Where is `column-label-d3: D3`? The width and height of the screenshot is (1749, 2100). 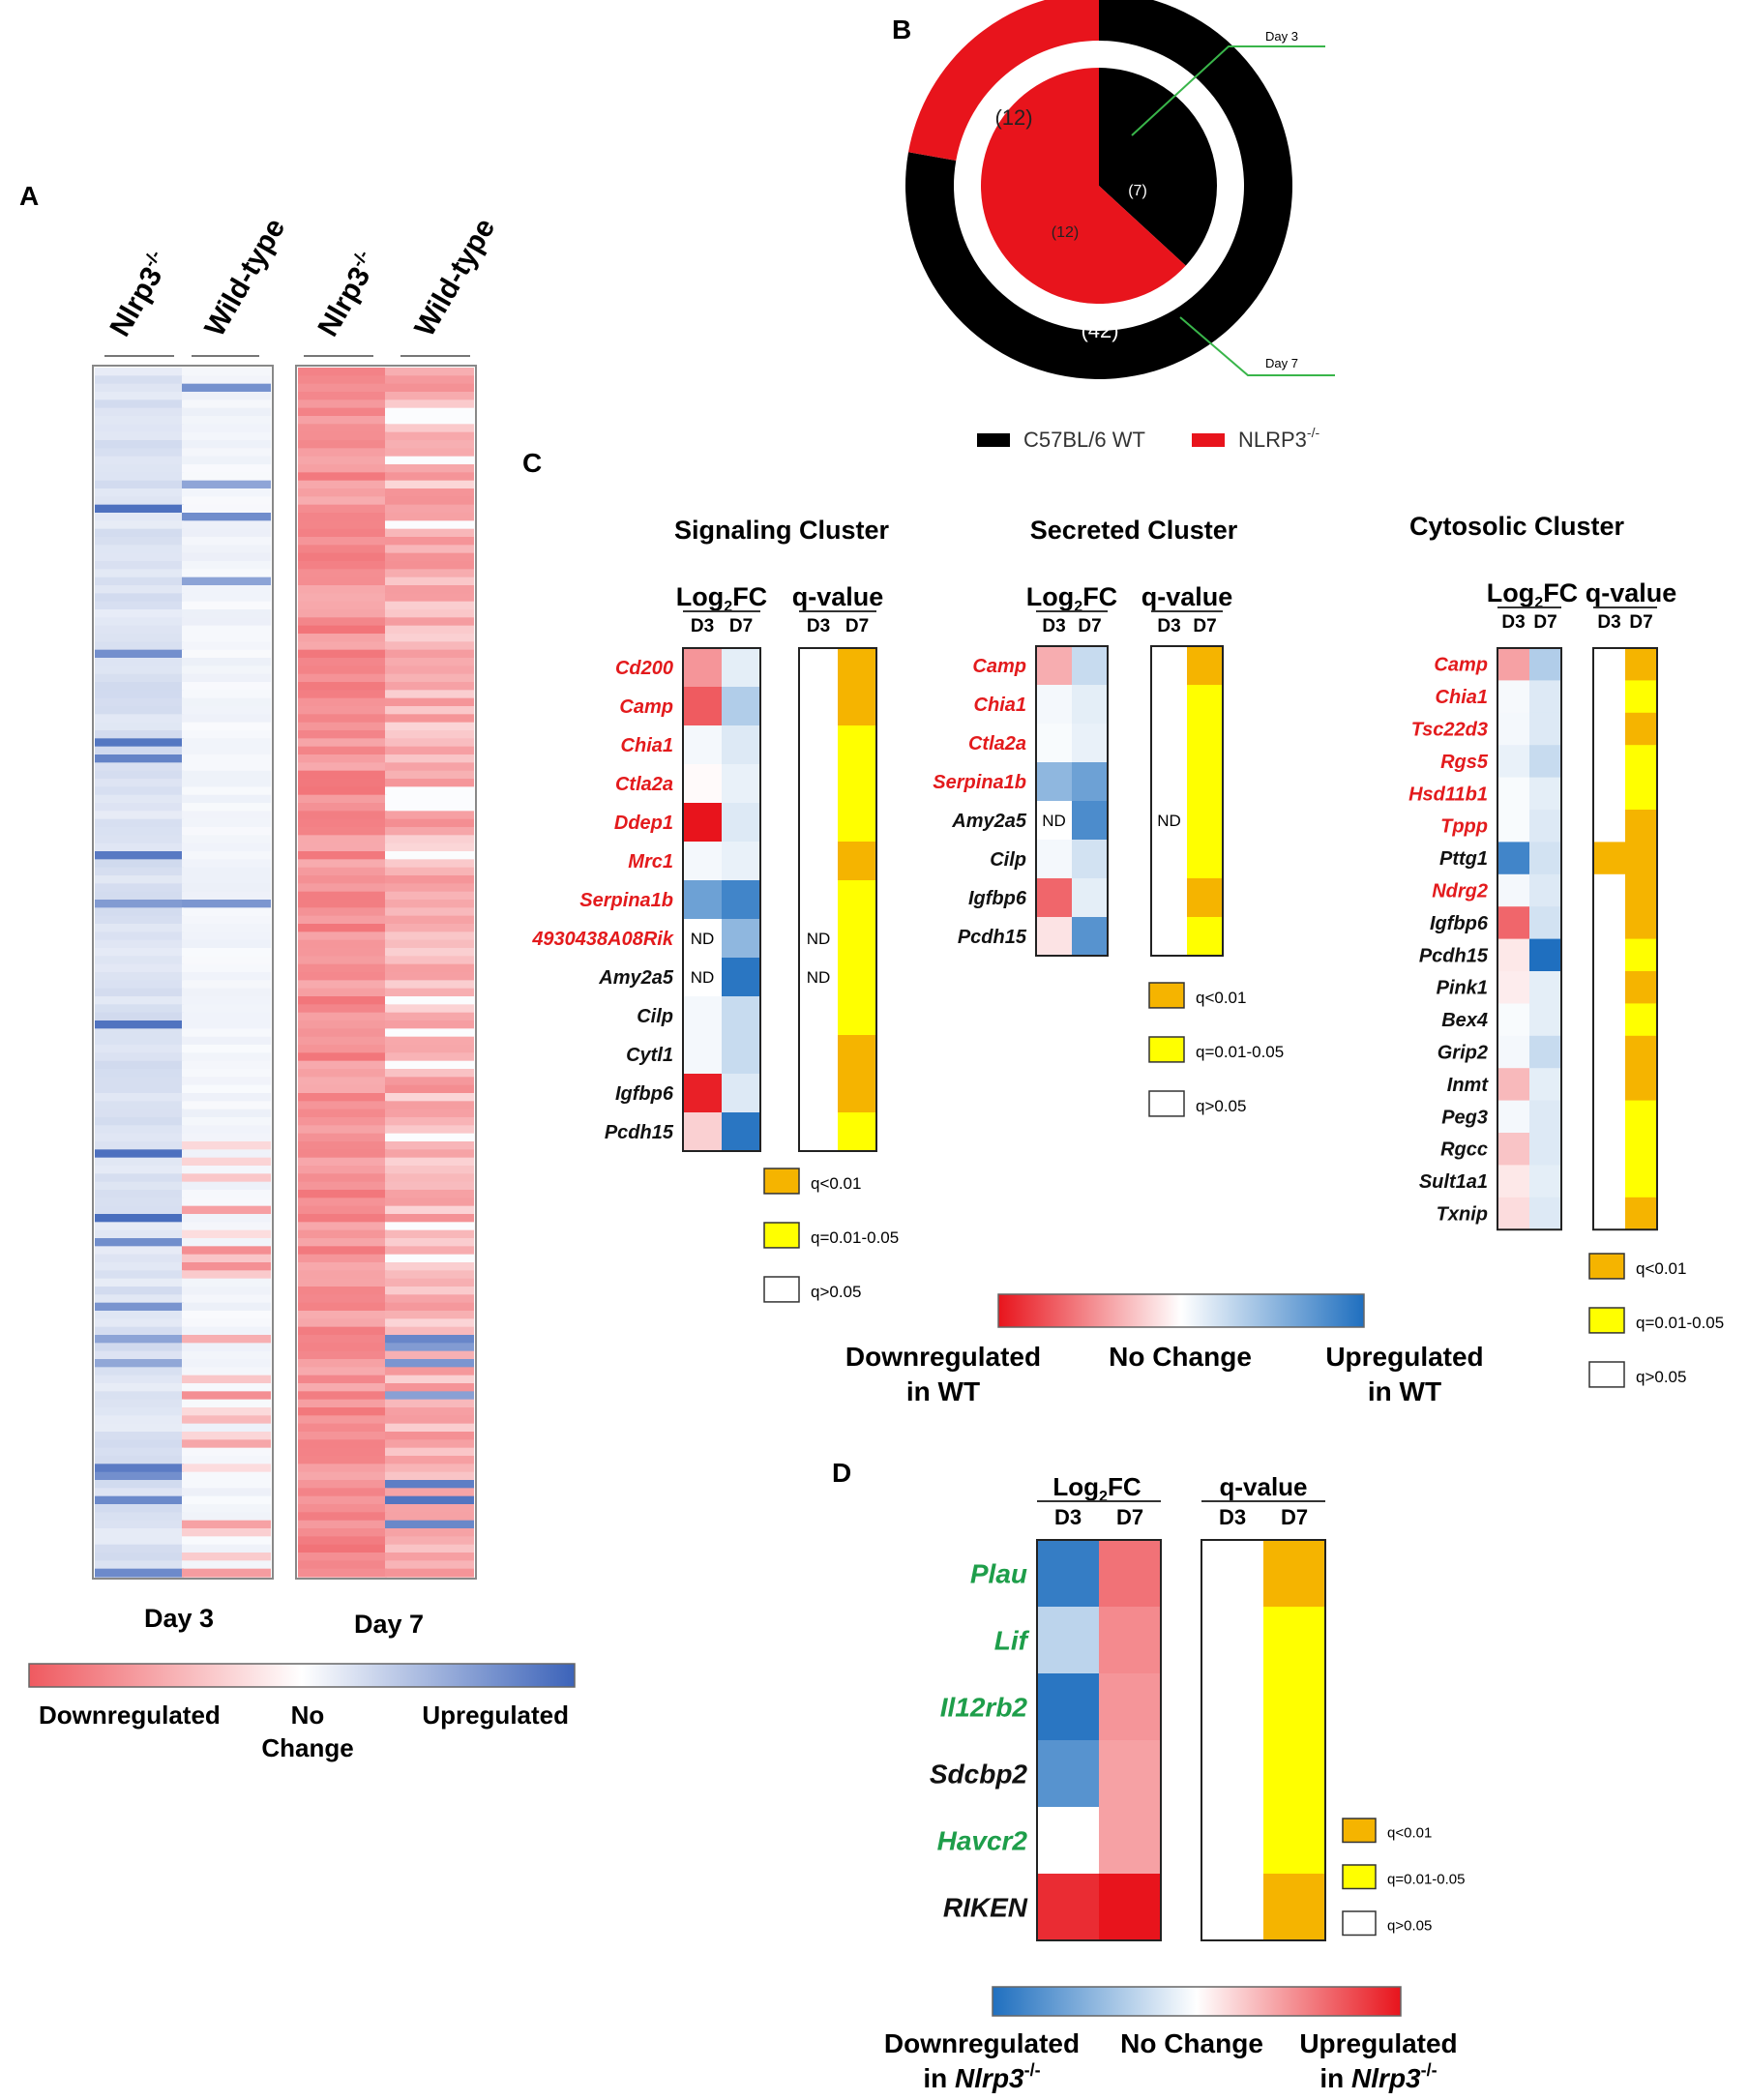
column-label-d3: D3 is located at coordinates (1068, 1517).